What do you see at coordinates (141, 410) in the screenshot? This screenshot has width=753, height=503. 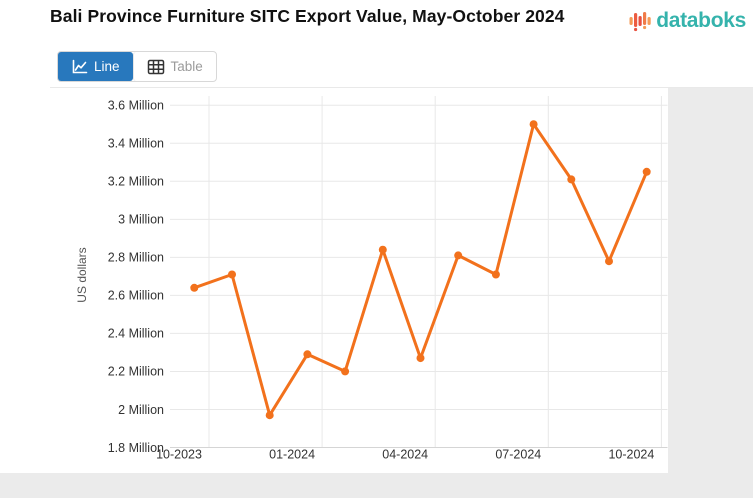 I see `y-tick-label: 2 Million` at bounding box center [141, 410].